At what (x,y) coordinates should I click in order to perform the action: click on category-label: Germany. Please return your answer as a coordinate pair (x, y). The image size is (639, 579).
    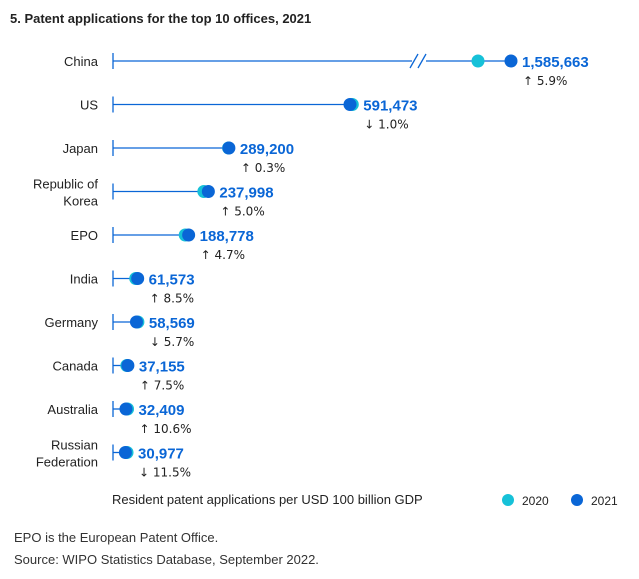
    Looking at the image, I should click on (72, 322).